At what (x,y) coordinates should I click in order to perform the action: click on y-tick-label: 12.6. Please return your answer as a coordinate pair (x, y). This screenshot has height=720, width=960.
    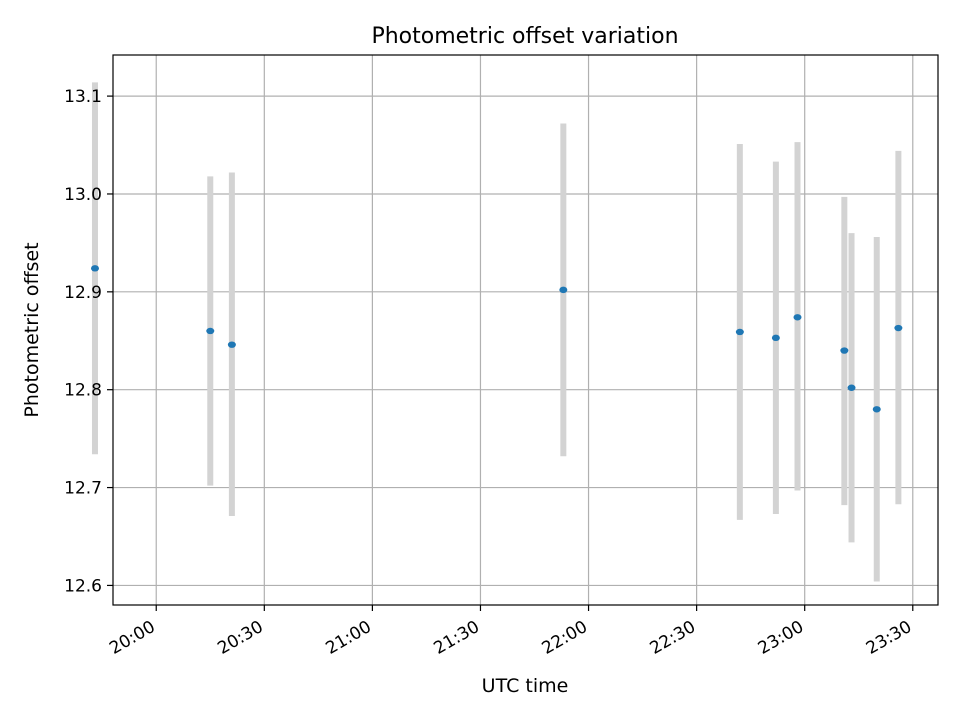
    Looking at the image, I should click on (83, 586).